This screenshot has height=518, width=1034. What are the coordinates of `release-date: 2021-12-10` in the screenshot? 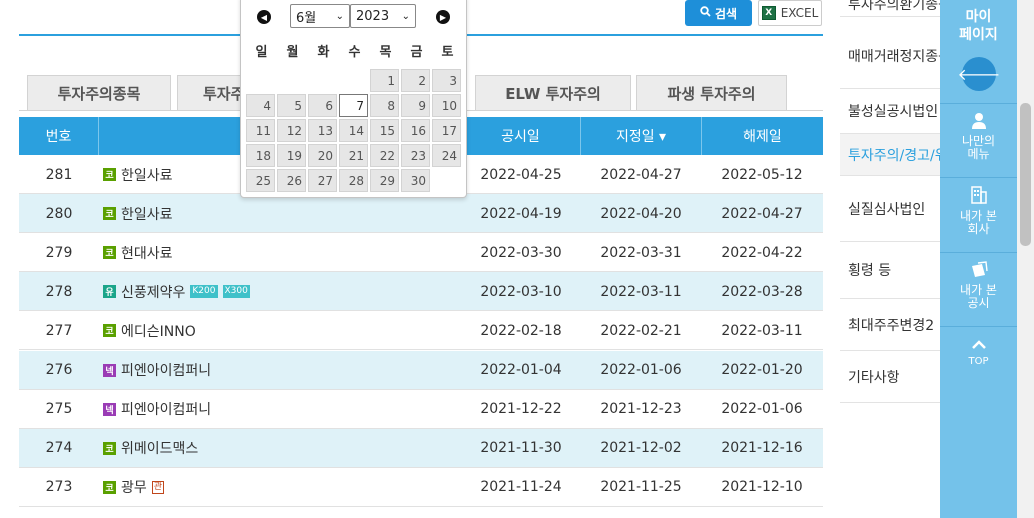 It's located at (762, 487).